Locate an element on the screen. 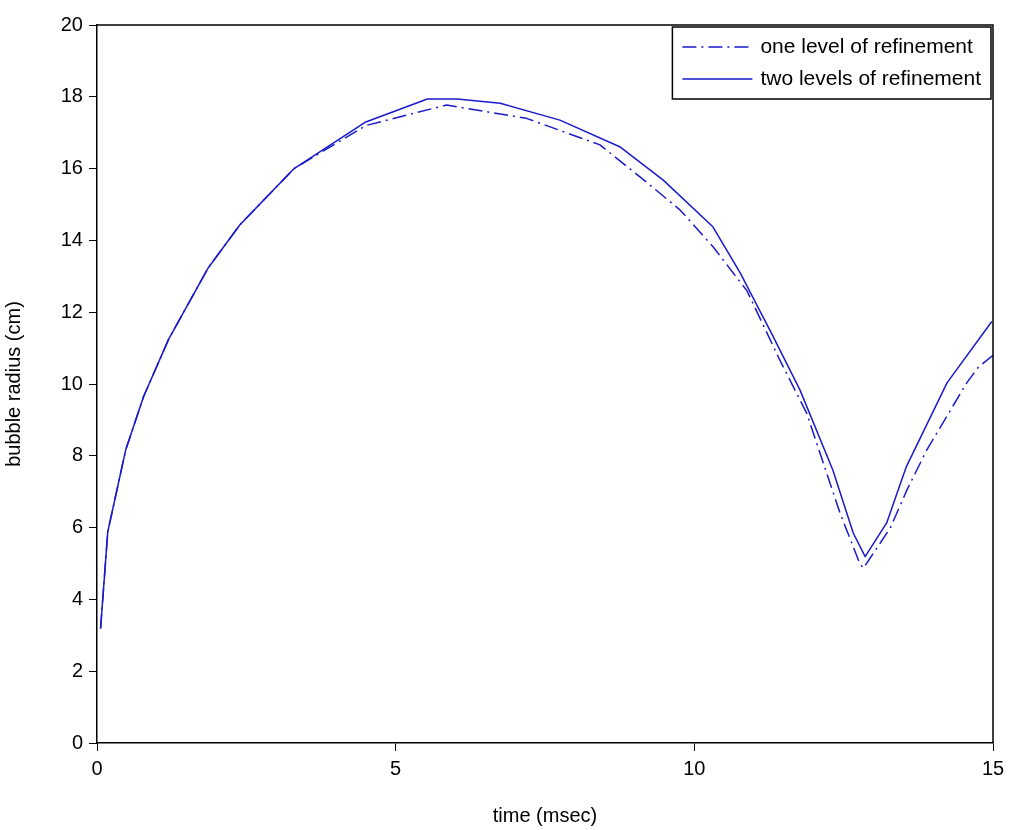 This screenshot has width=1012, height=830. y-tick-label: 6 is located at coordinates (77, 526).